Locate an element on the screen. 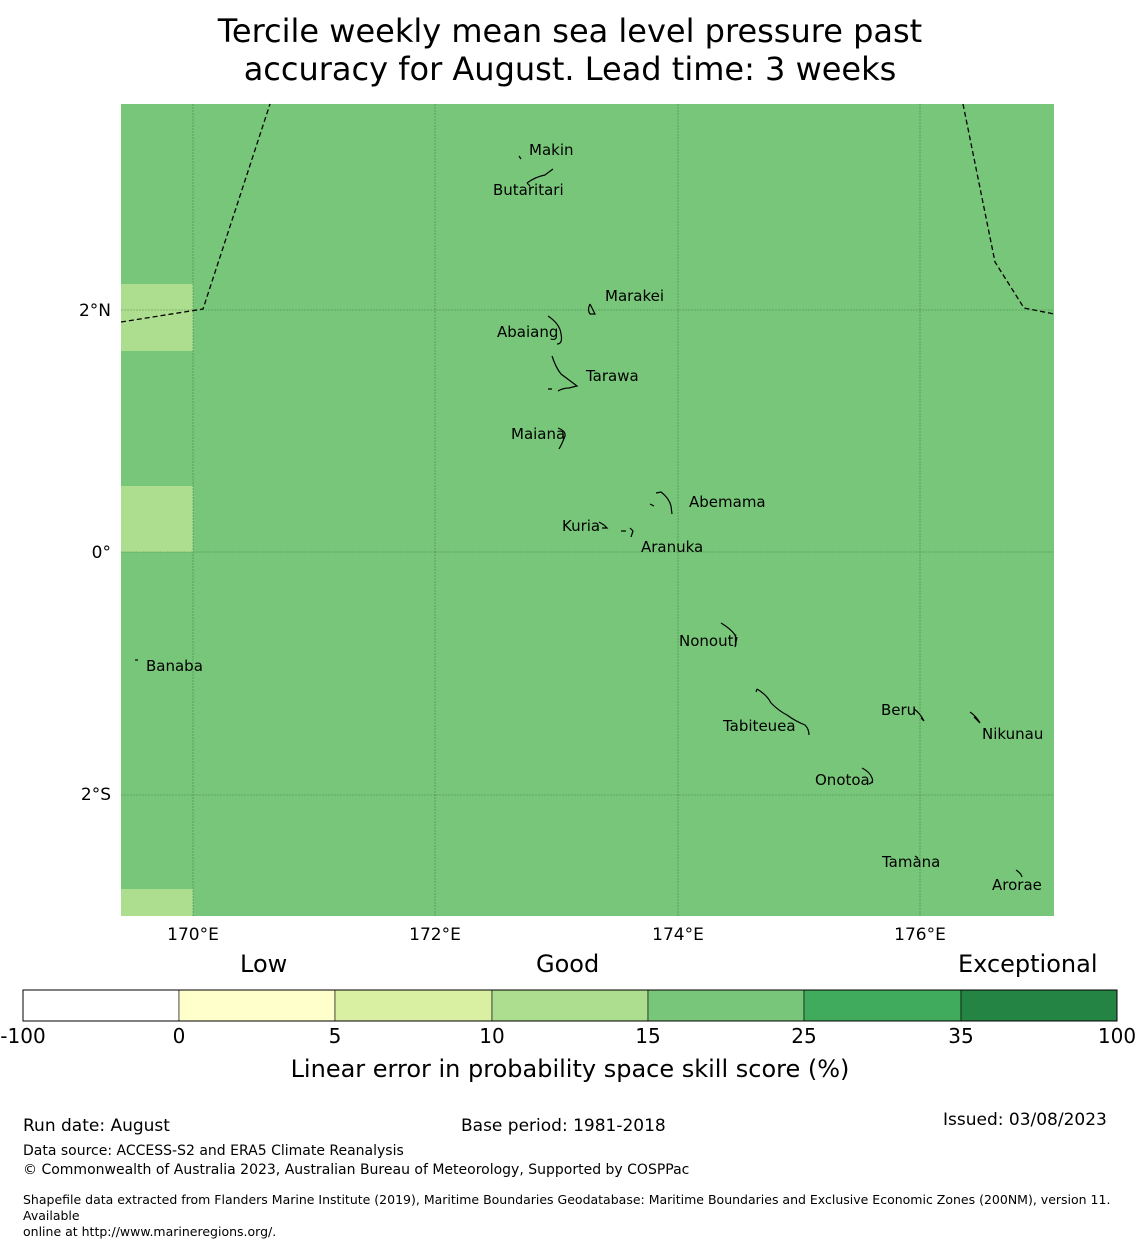 The height and width of the screenshot is (1240, 1140). island-outline-nonouti is located at coordinates (729, 635).